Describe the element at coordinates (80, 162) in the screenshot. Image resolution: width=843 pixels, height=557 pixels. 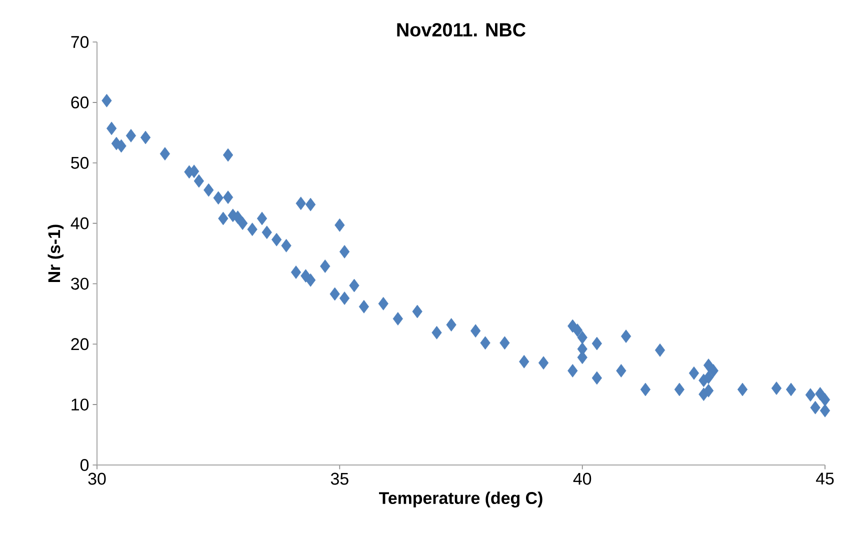
I see `y-tick-label: 50` at that location.